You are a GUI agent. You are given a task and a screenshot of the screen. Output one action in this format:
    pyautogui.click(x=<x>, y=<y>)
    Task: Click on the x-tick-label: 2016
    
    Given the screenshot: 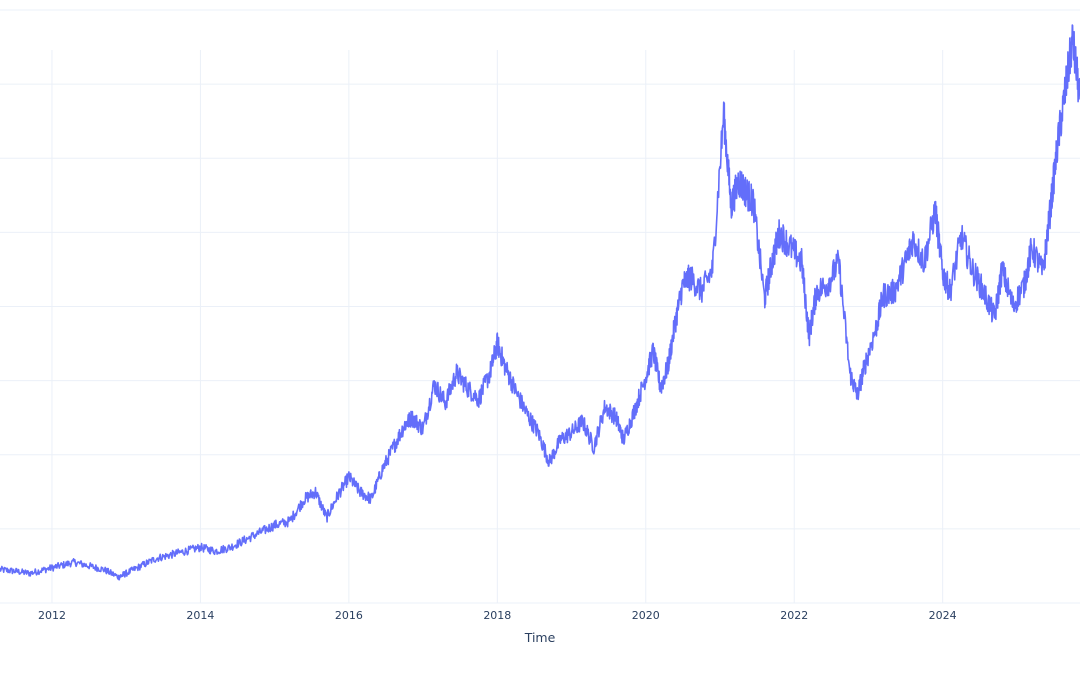 What is the action you would take?
    pyautogui.click(x=349, y=615)
    